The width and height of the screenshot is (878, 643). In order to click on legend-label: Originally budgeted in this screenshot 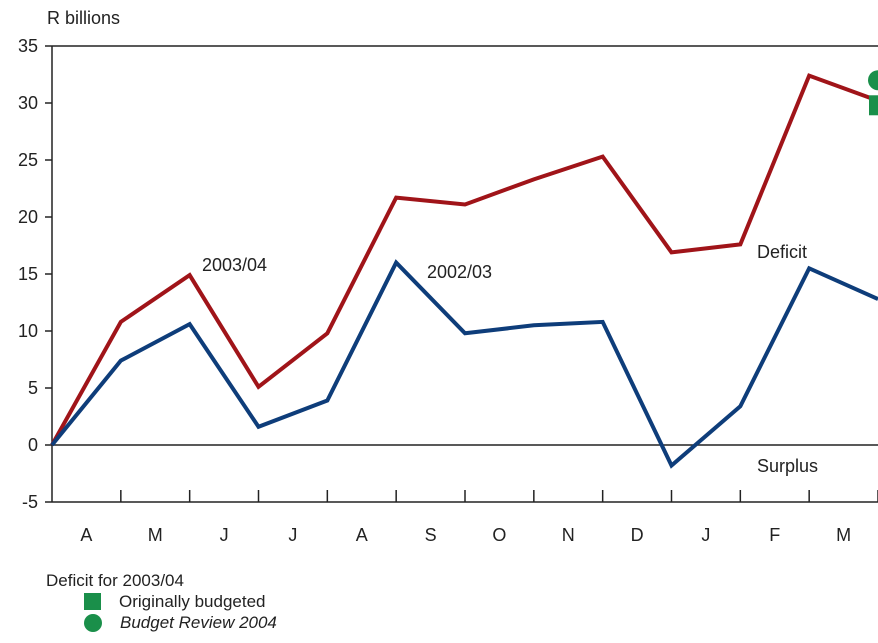, I will do `click(192, 601)`.